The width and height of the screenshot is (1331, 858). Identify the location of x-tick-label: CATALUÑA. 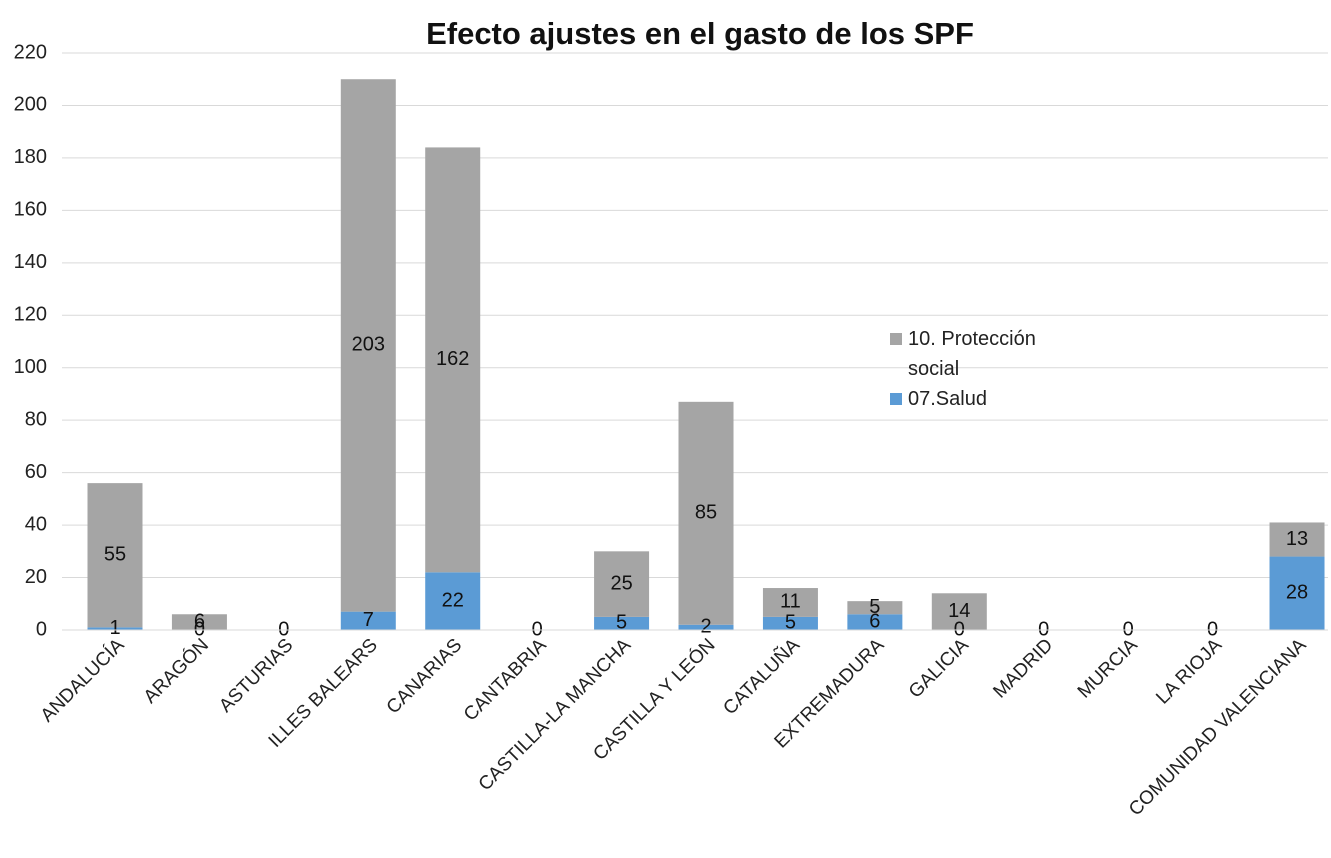
(761, 676).